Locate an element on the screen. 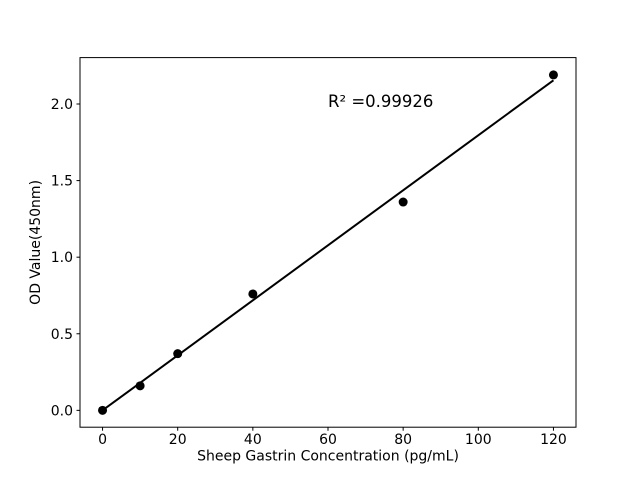 This screenshot has height=480, width=640. y-tick-label: 1.5 is located at coordinates (62, 182).